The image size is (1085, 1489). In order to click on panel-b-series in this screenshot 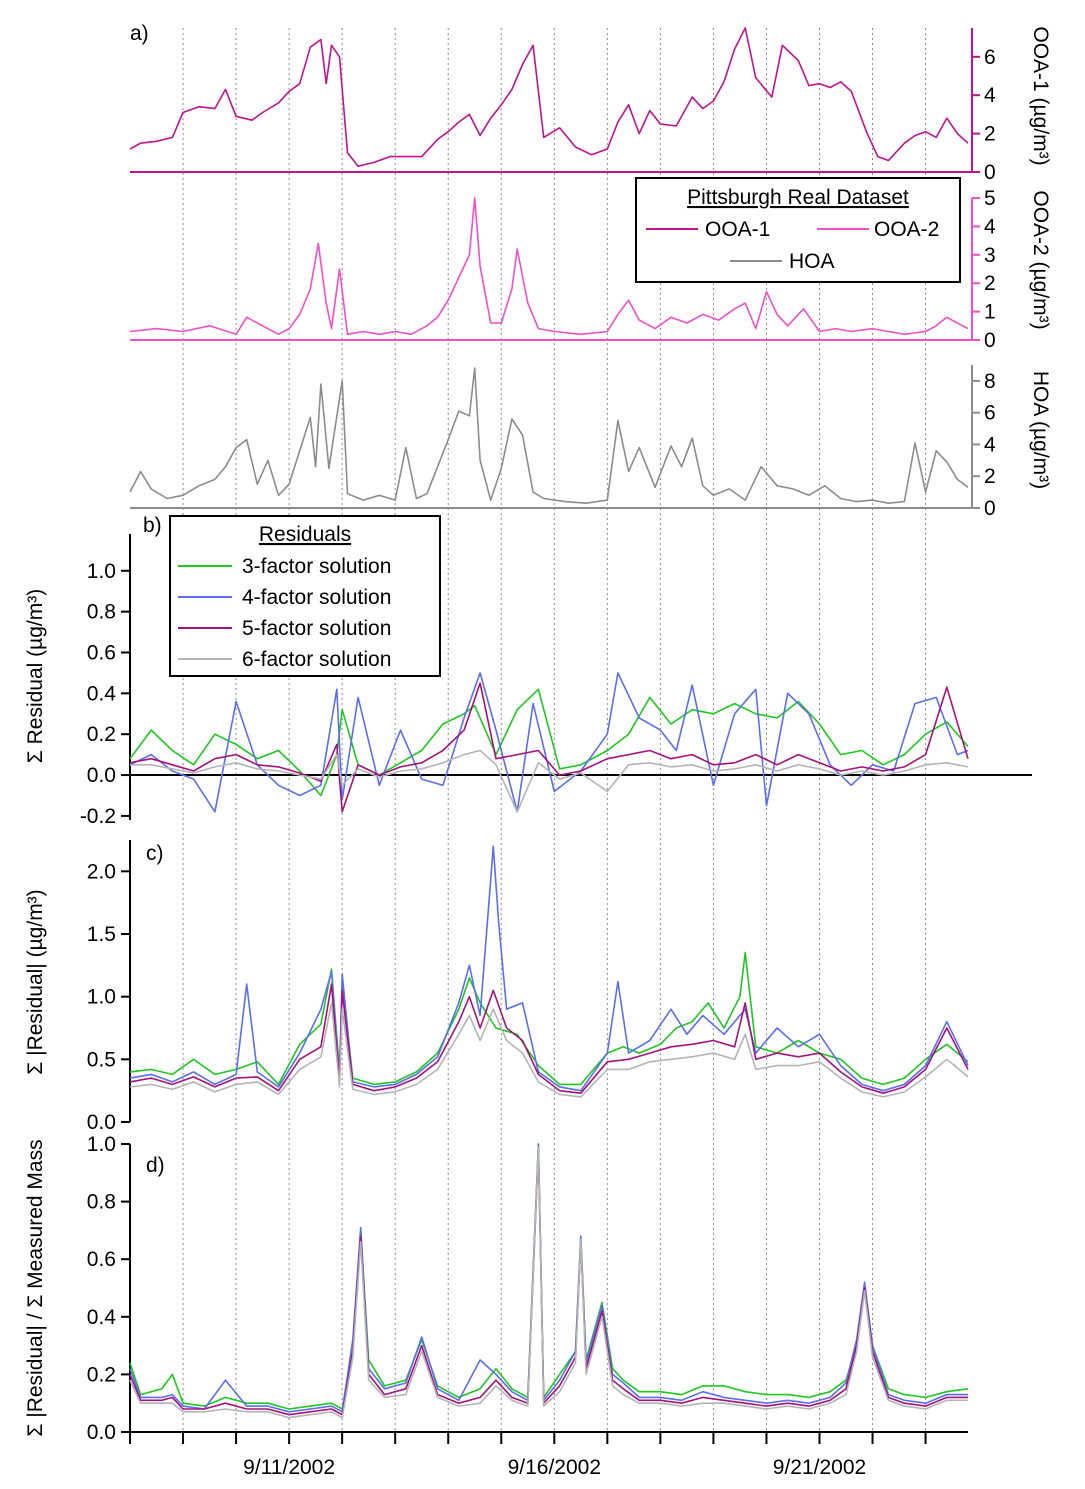, I will do `click(549, 742)`.